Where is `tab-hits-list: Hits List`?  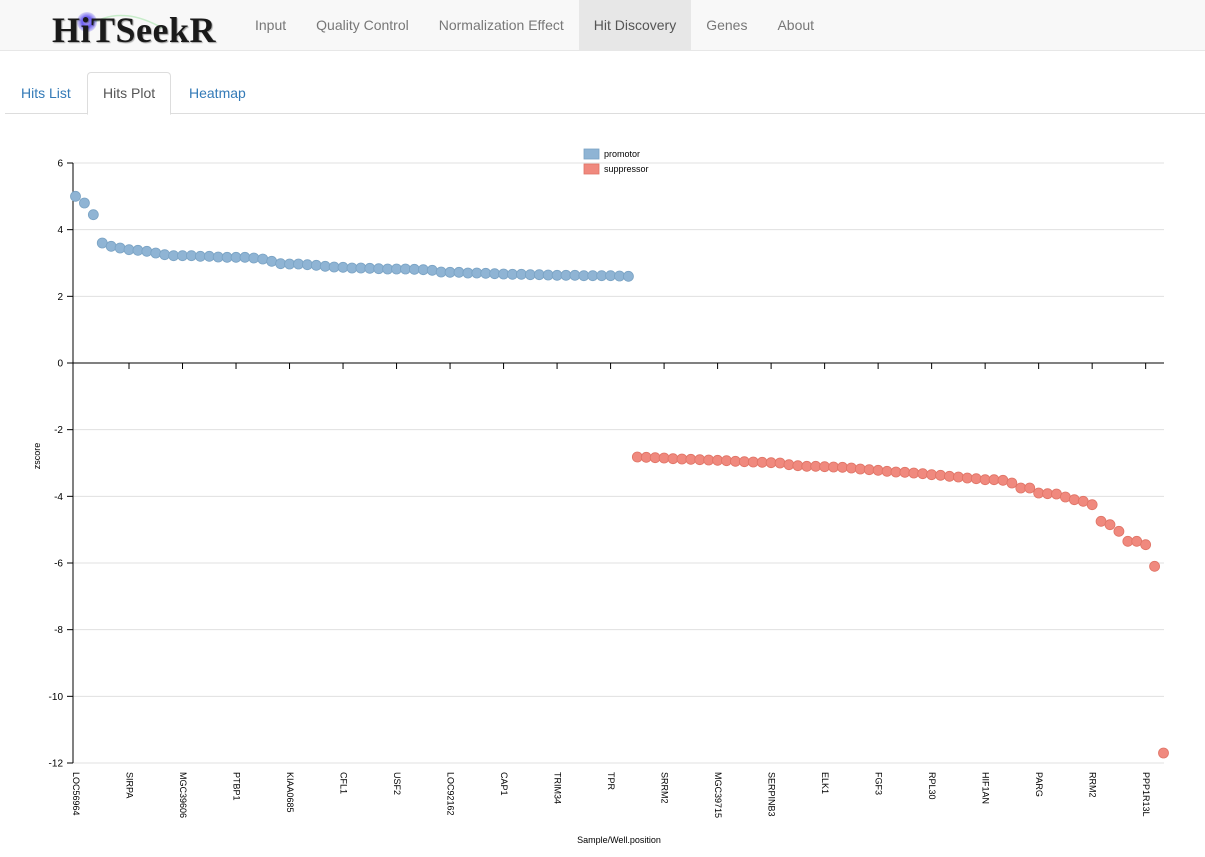 tab-hits-list: Hits List is located at coordinates (46, 93).